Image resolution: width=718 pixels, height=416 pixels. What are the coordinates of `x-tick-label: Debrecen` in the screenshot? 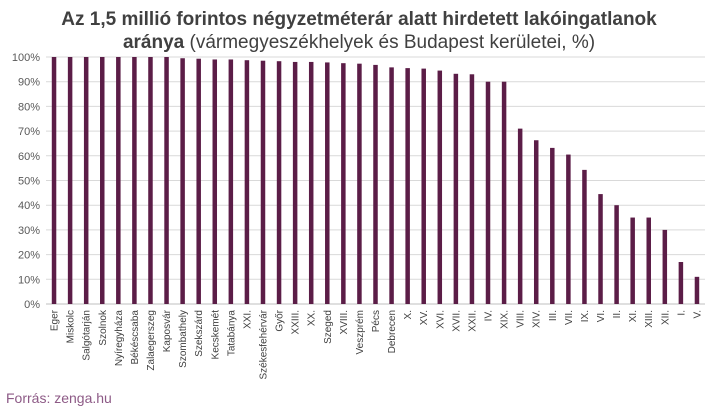 It's located at (392, 331).